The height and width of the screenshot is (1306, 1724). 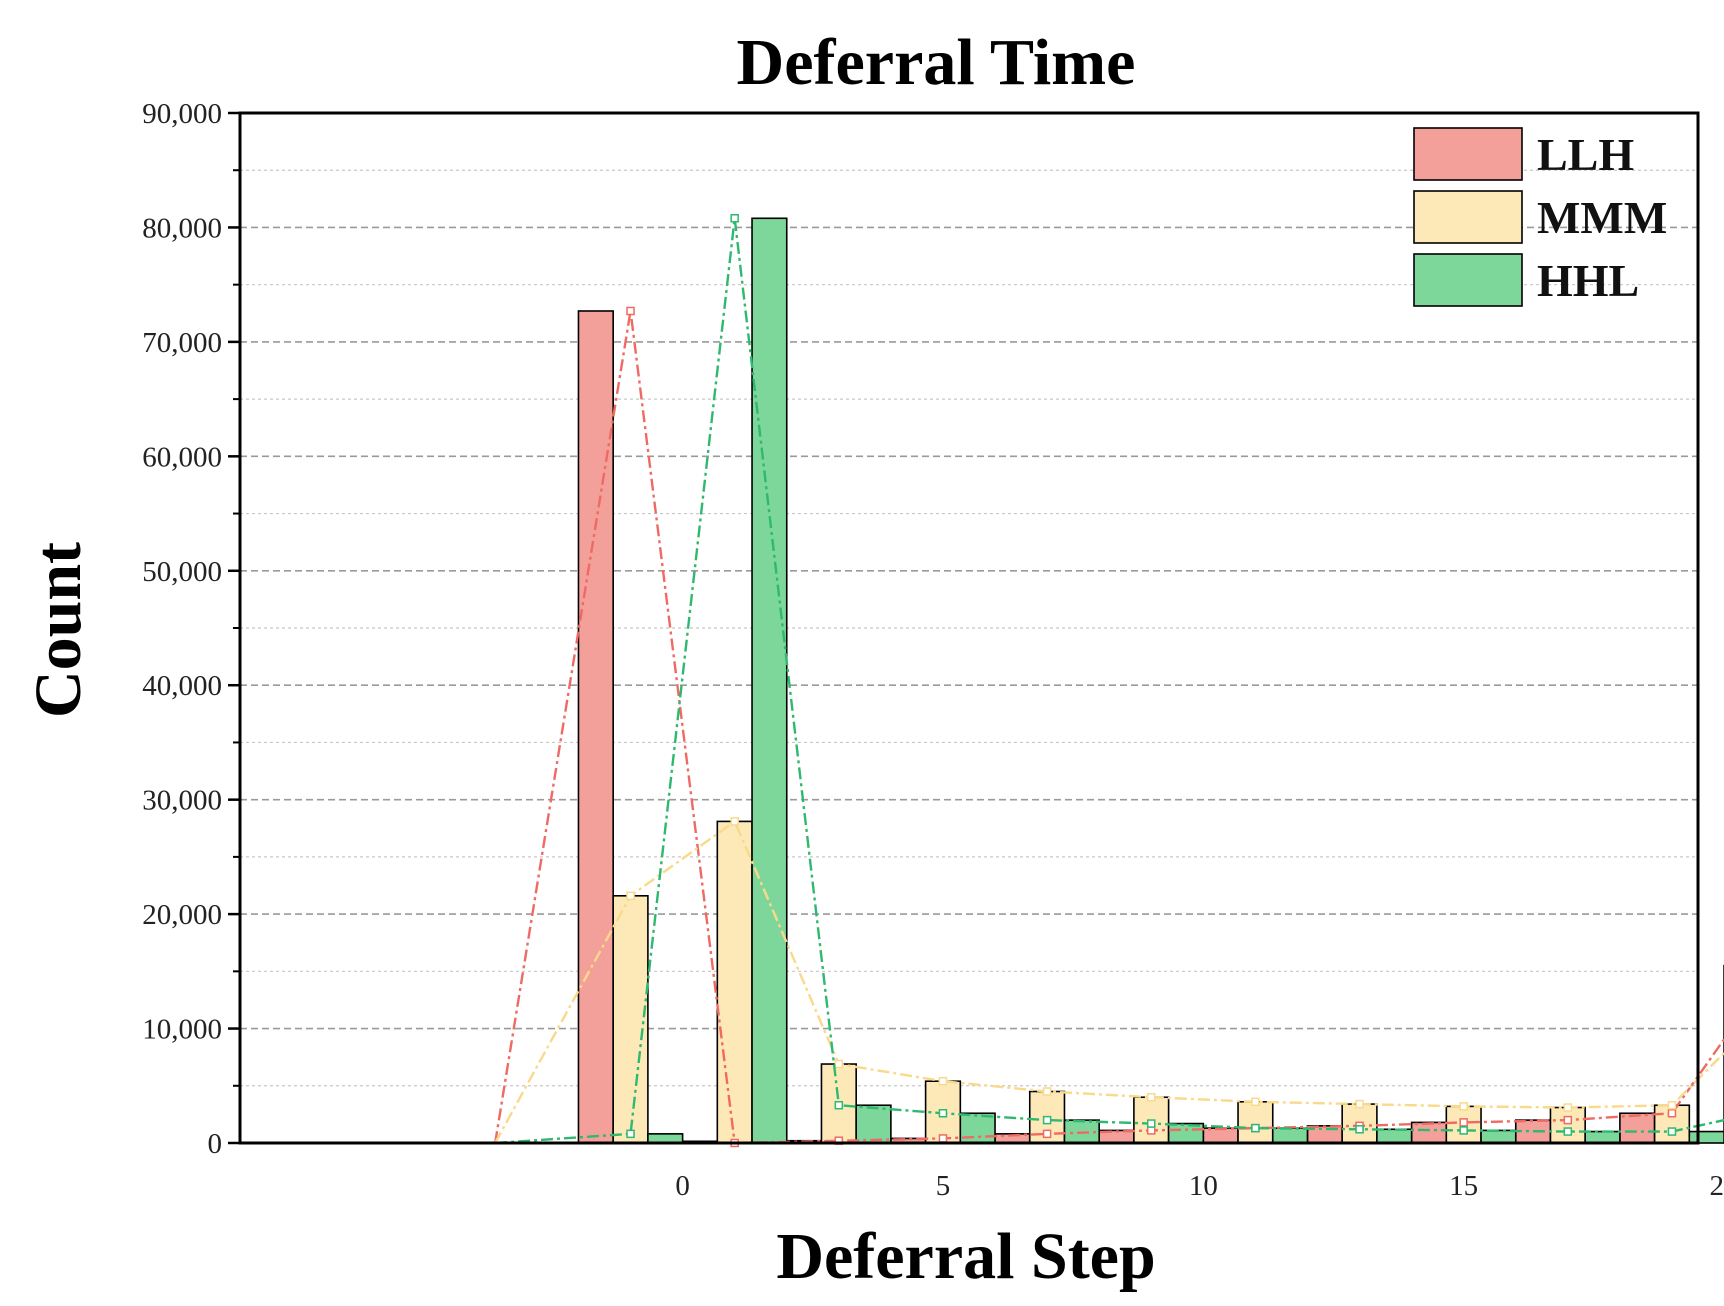 What do you see at coordinates (1463, 1186) in the screenshot?
I see `x-tick-label: 15` at bounding box center [1463, 1186].